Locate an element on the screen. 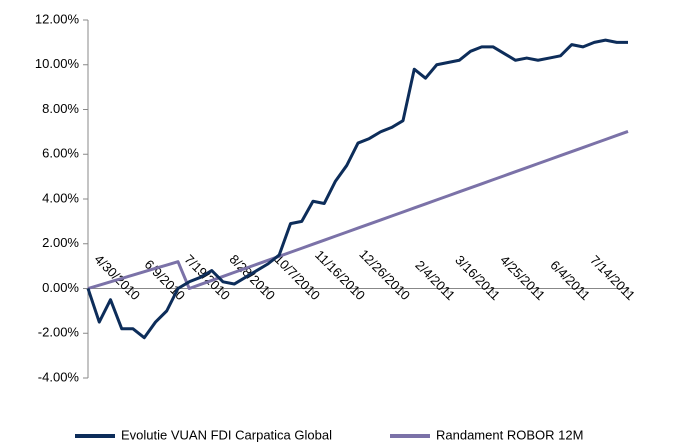 This screenshot has height=445, width=677. x-tick-label: 4/30/2010 is located at coordinates (118, 278).